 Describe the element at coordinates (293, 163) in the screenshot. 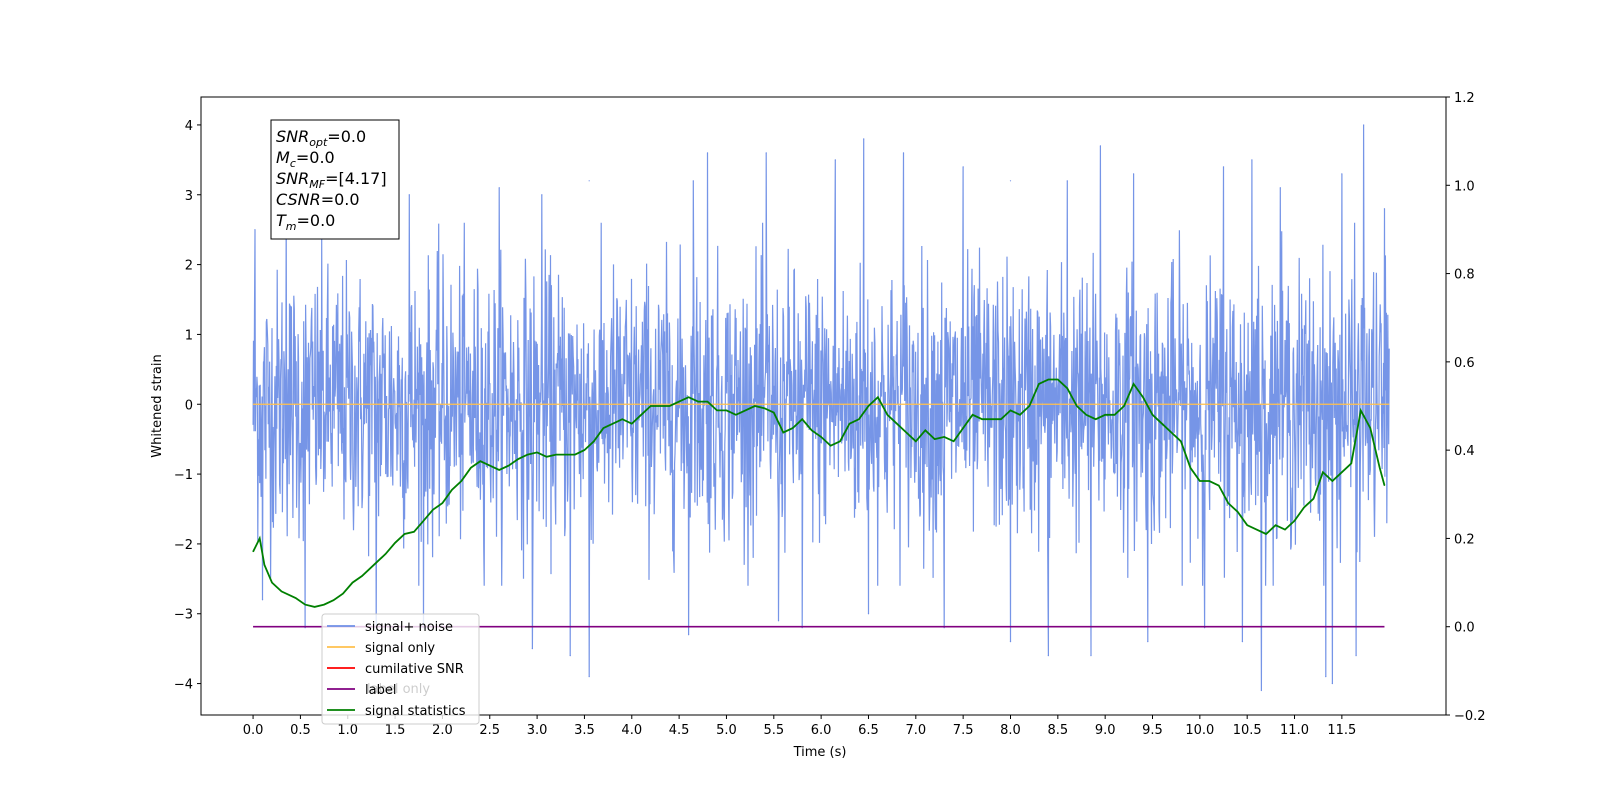

I see `info-line-subscript: c` at that location.